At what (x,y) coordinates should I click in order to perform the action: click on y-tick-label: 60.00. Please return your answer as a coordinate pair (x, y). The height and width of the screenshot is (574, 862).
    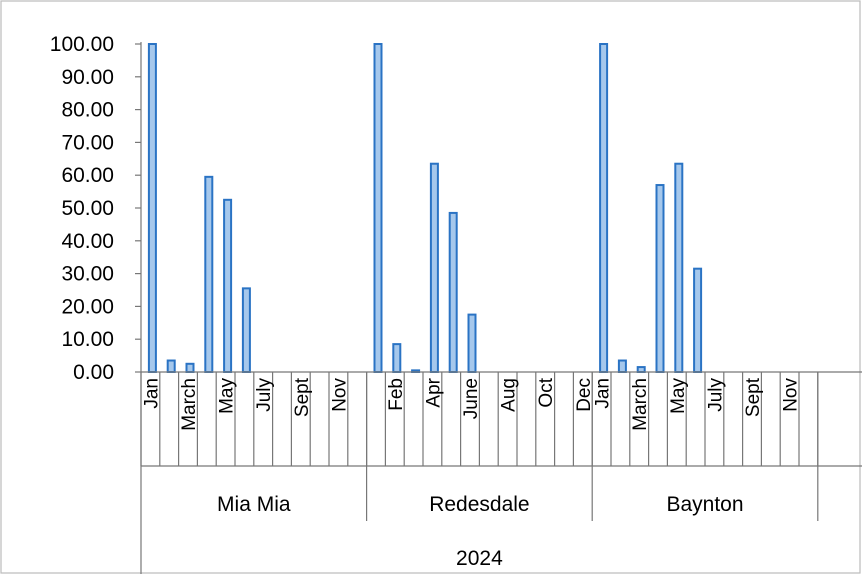
    Looking at the image, I should click on (87, 175).